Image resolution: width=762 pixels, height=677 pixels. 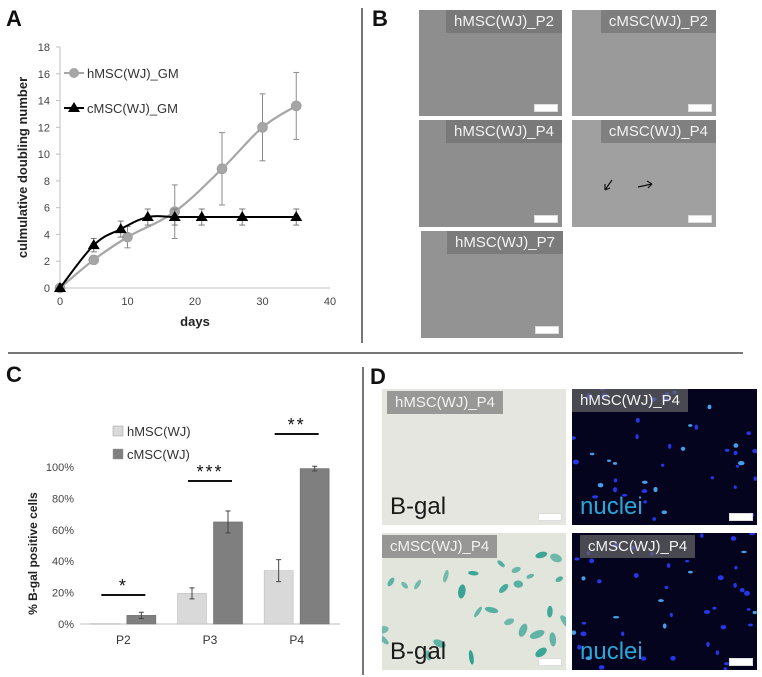 I want to click on panel-d-label: D, so click(x=378, y=376).